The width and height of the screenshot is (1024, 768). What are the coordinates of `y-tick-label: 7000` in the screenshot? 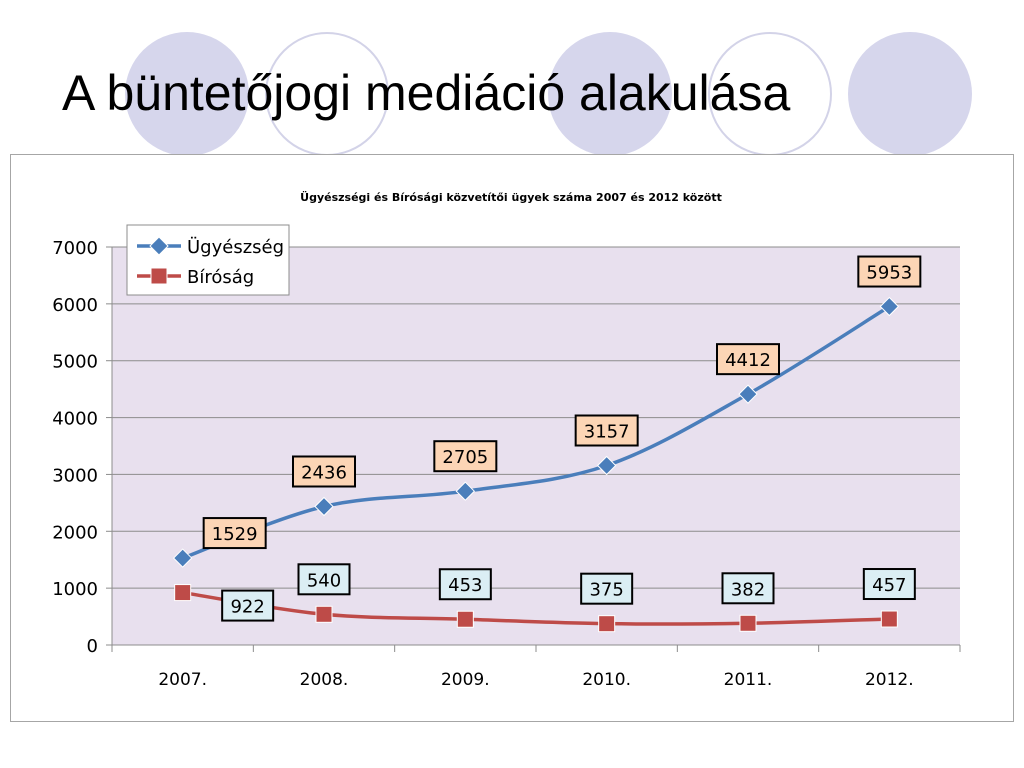 It's located at (75, 248).